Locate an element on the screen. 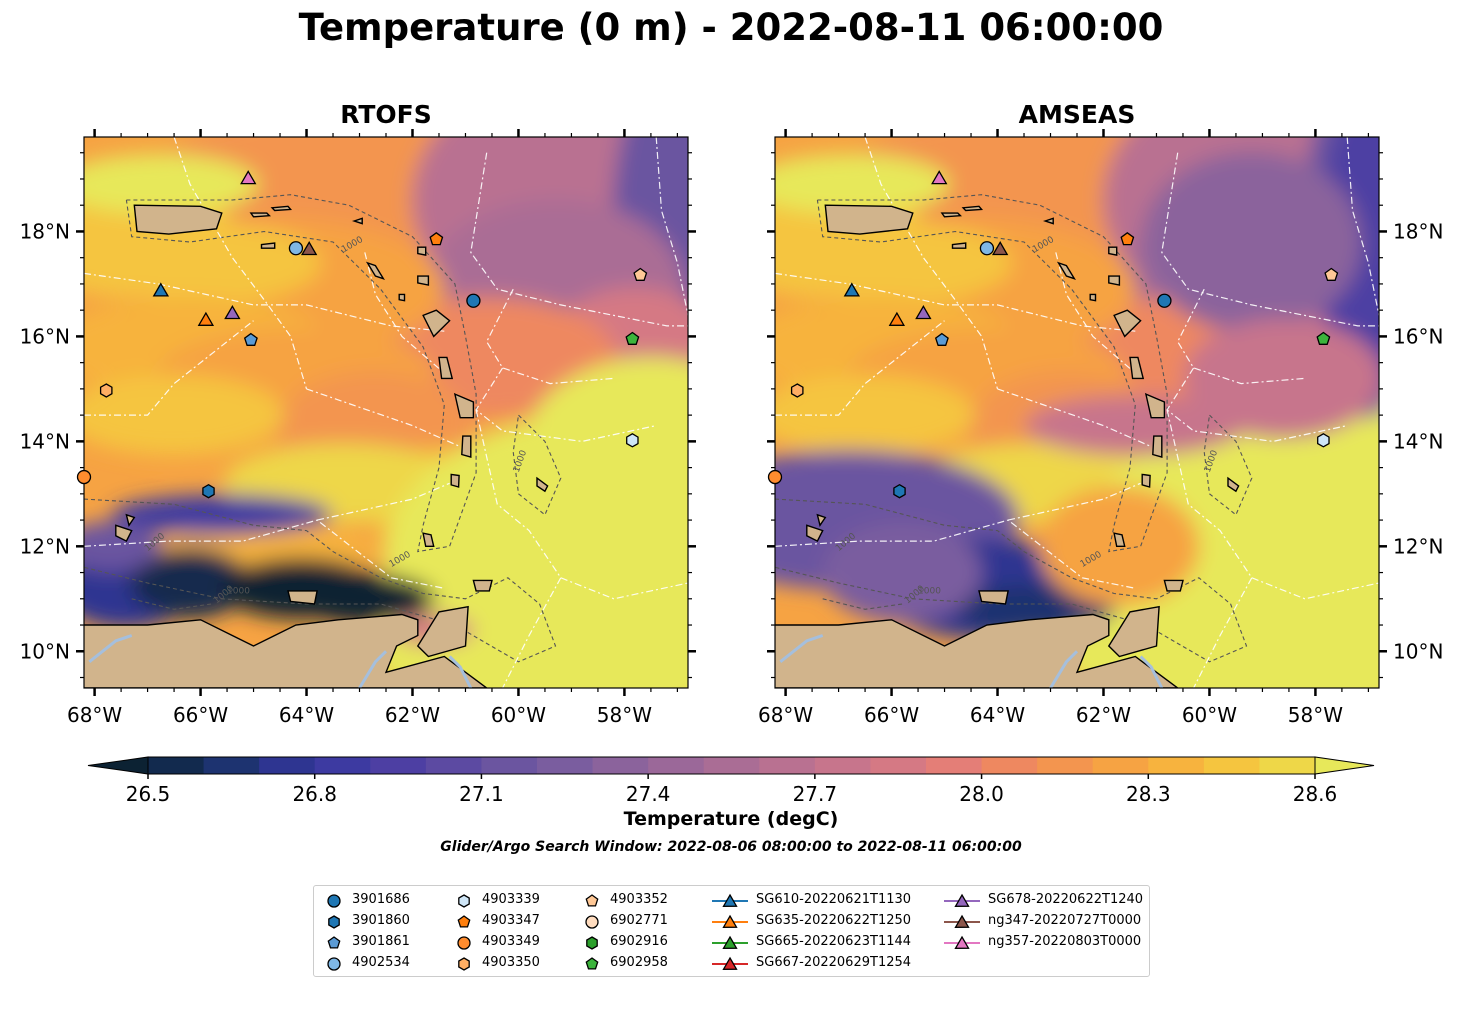 Image resolution: width=1462 pixels, height=1014 pixels. colorbar-tick-label: 28.0 is located at coordinates (981, 794).